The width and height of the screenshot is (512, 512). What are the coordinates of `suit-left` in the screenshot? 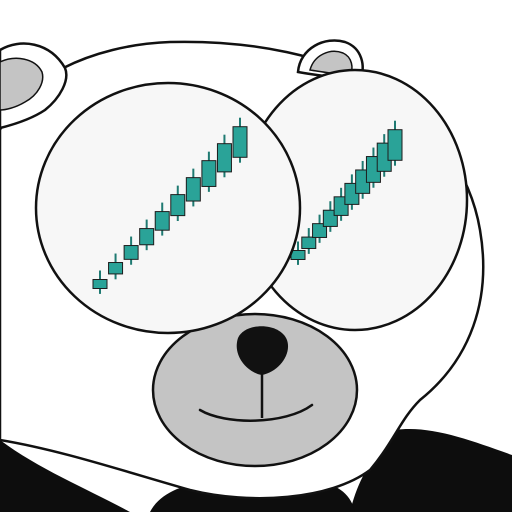 It's located at (65, 476).